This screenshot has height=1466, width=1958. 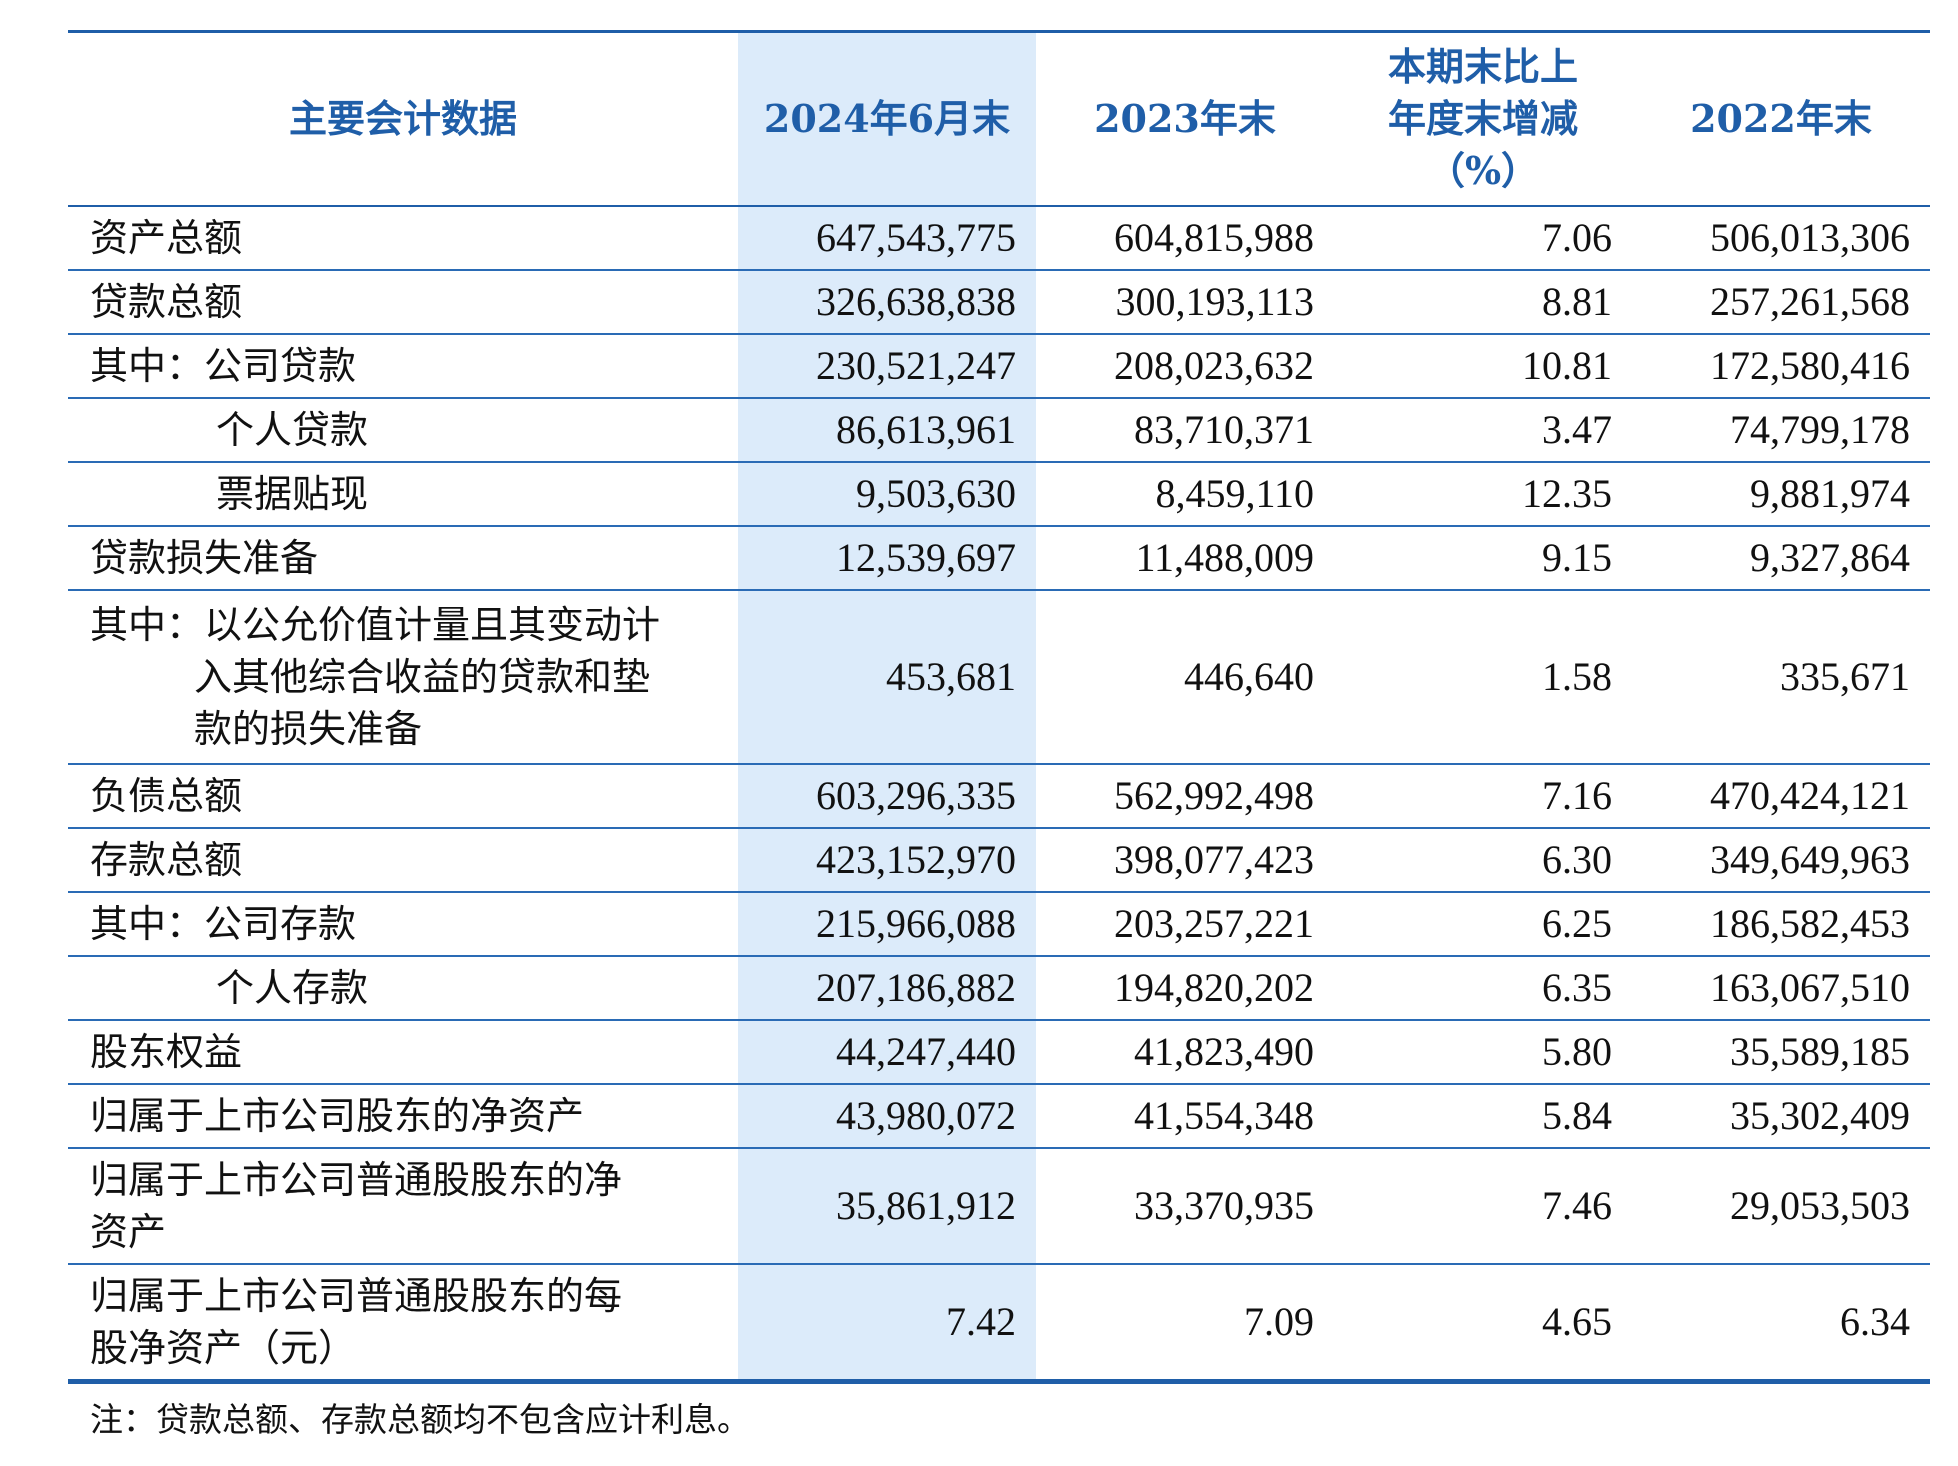 I want to click on value-2023: 300,193,113, so click(x=1185, y=302).